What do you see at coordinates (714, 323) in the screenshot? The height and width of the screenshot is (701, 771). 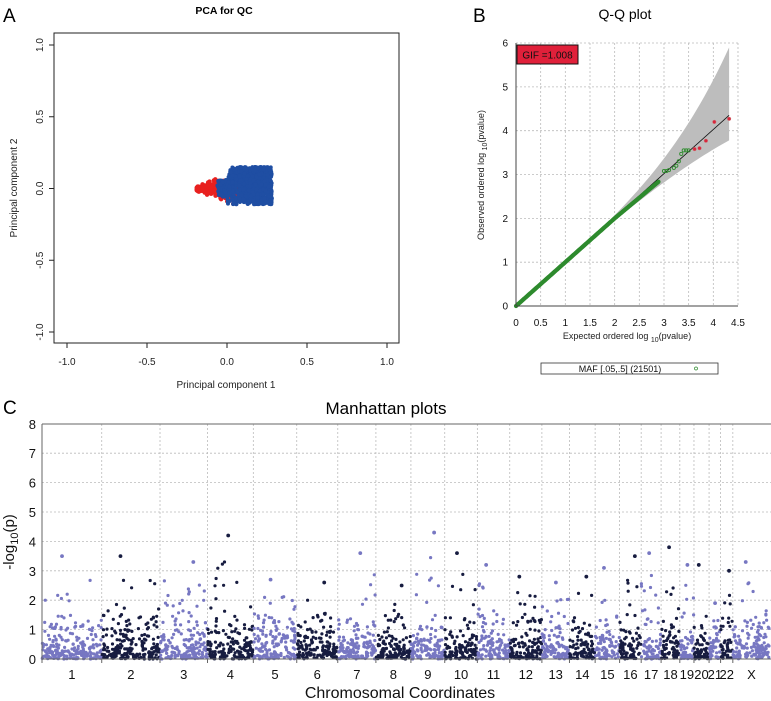 I see `qq-x-tick-label: 4` at bounding box center [714, 323].